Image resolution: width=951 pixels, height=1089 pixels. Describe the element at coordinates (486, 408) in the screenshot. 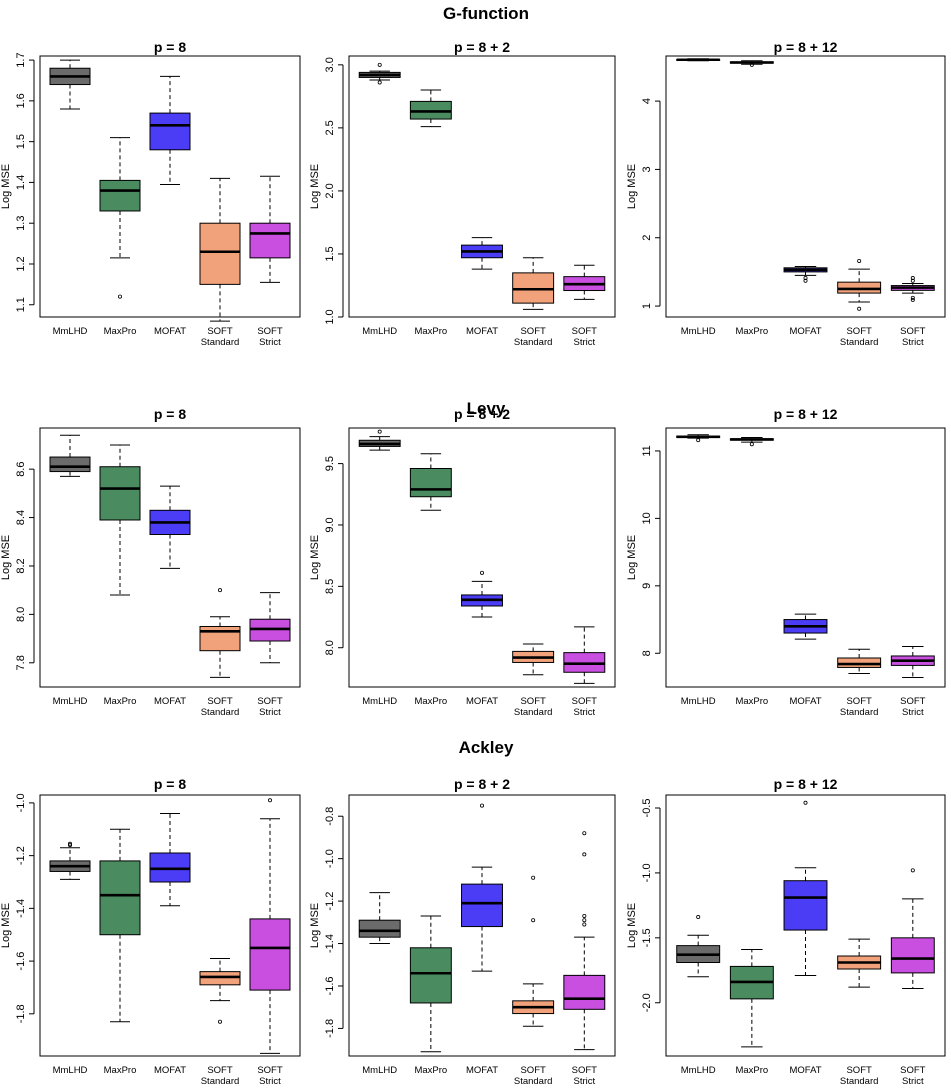

I see `group-title-levy: Levy` at that location.